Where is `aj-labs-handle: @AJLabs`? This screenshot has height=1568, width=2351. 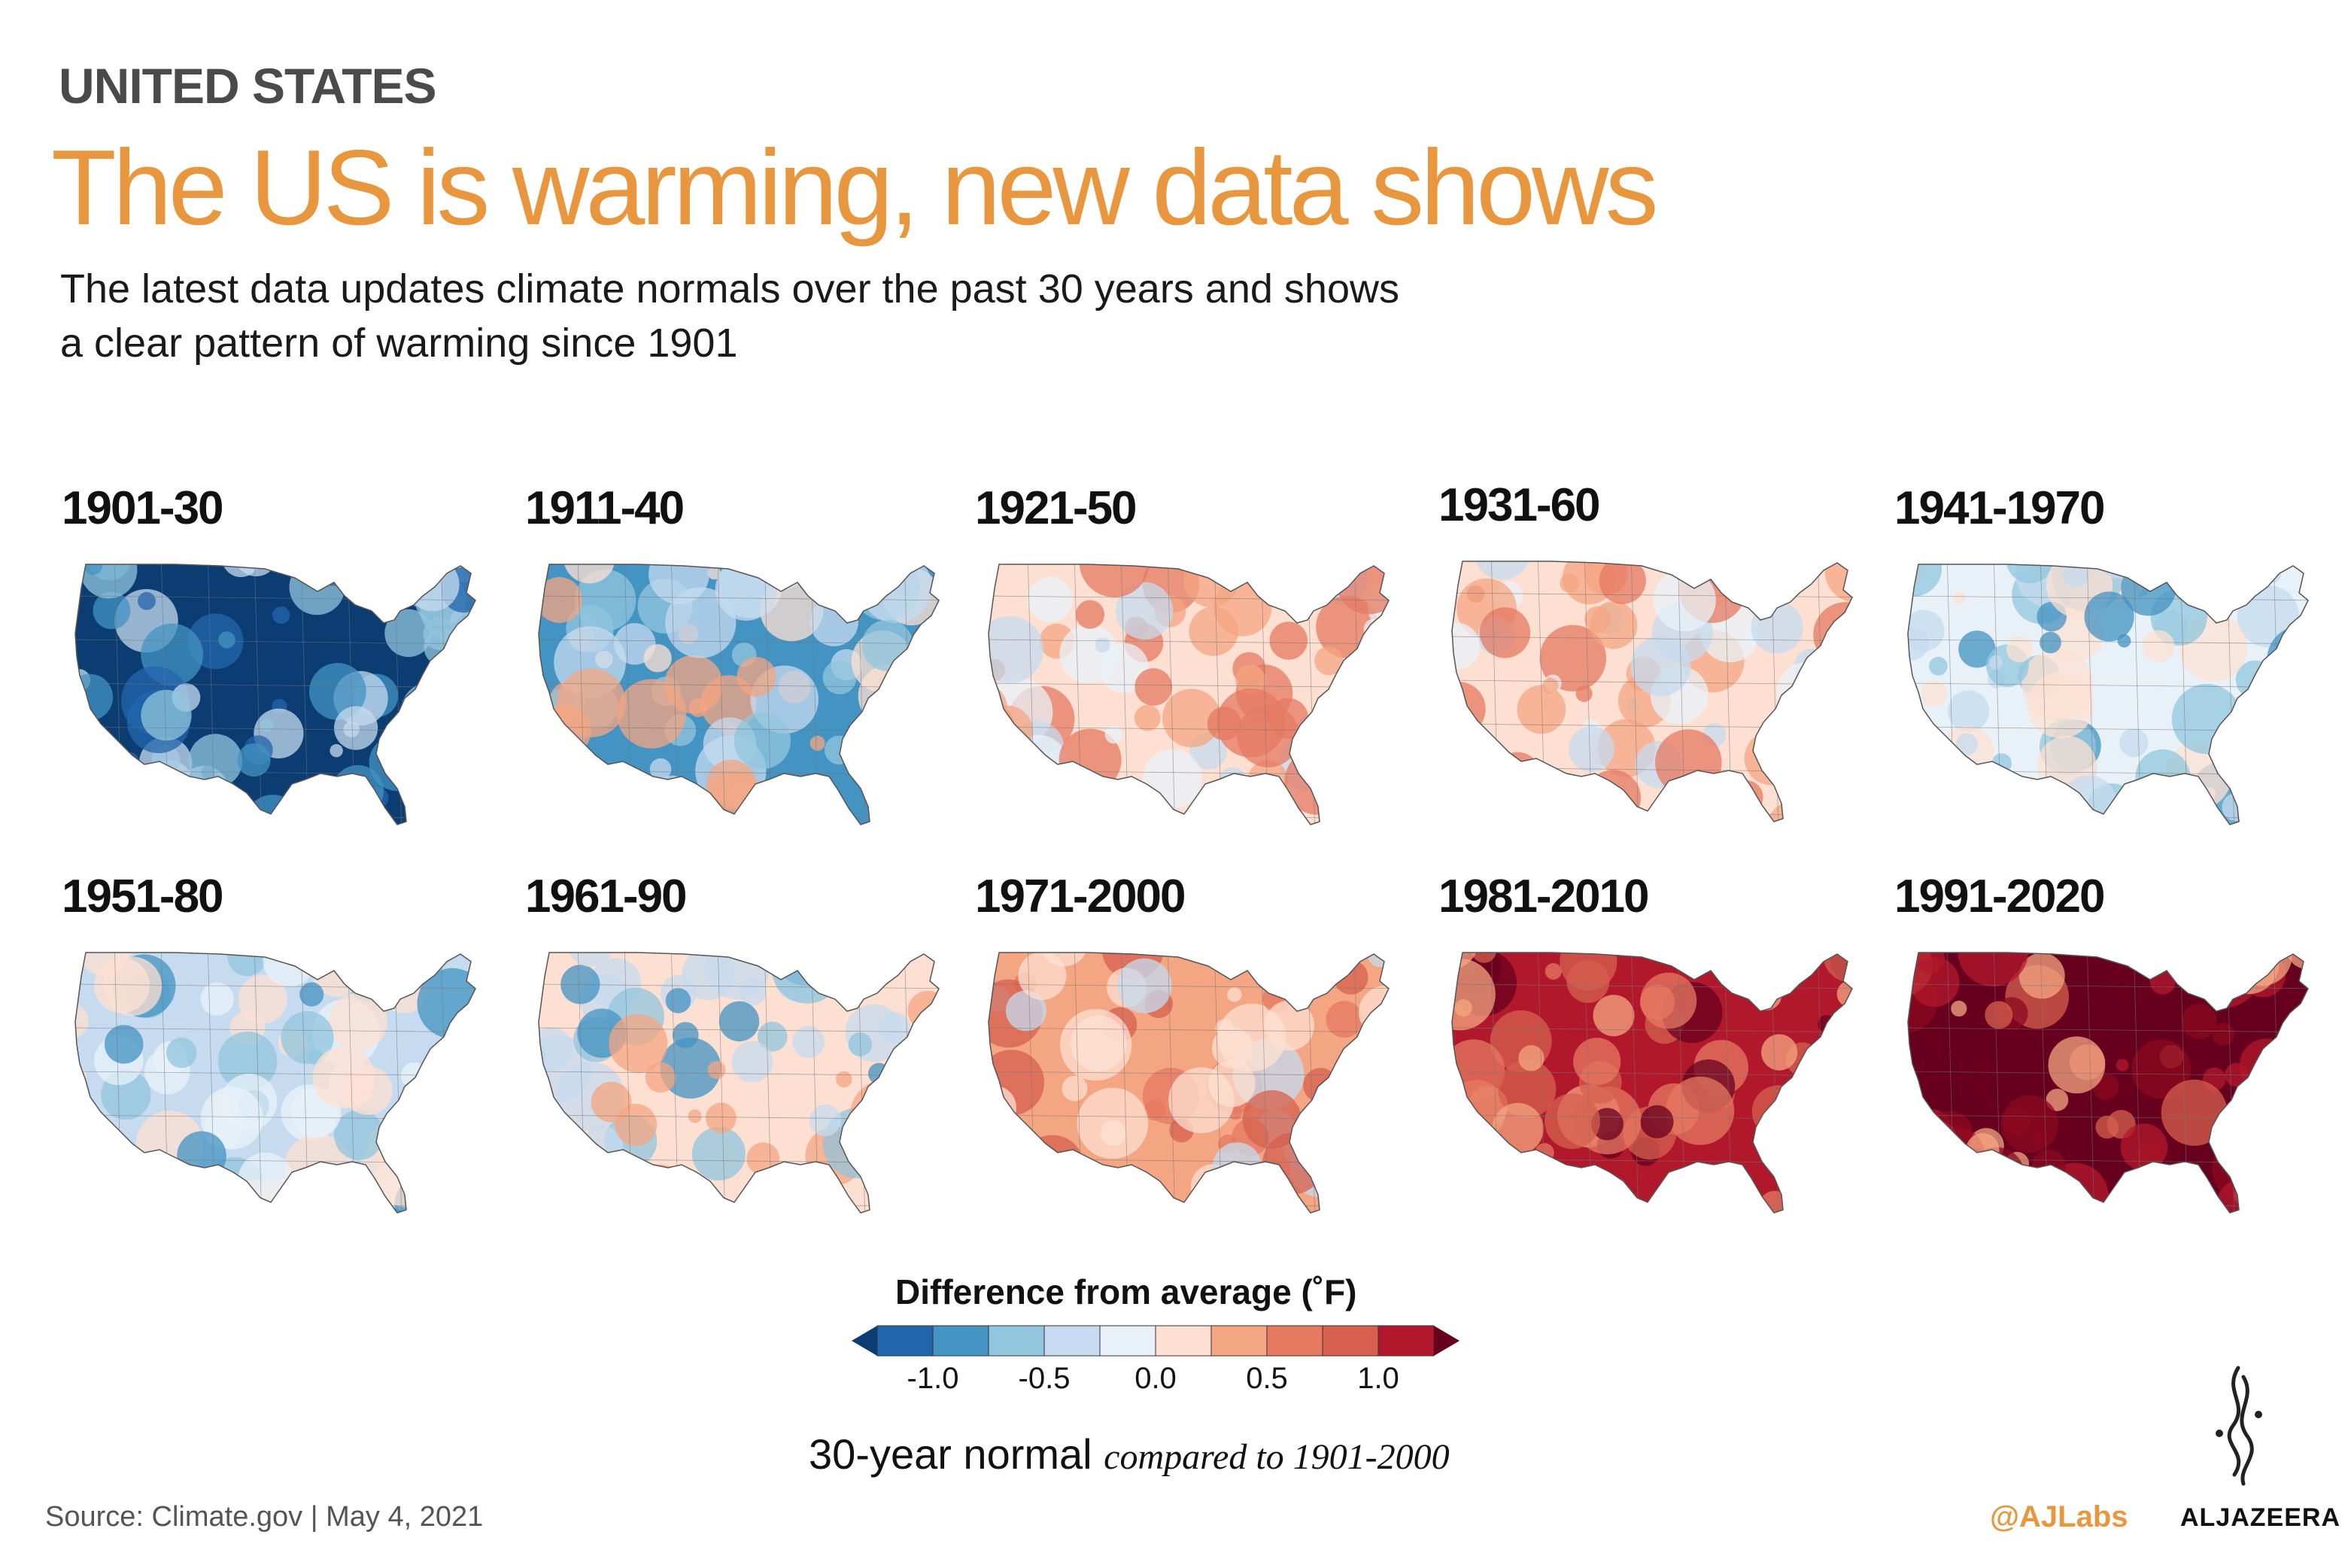
aj-labs-handle: @AJLabs is located at coordinates (2059, 1516).